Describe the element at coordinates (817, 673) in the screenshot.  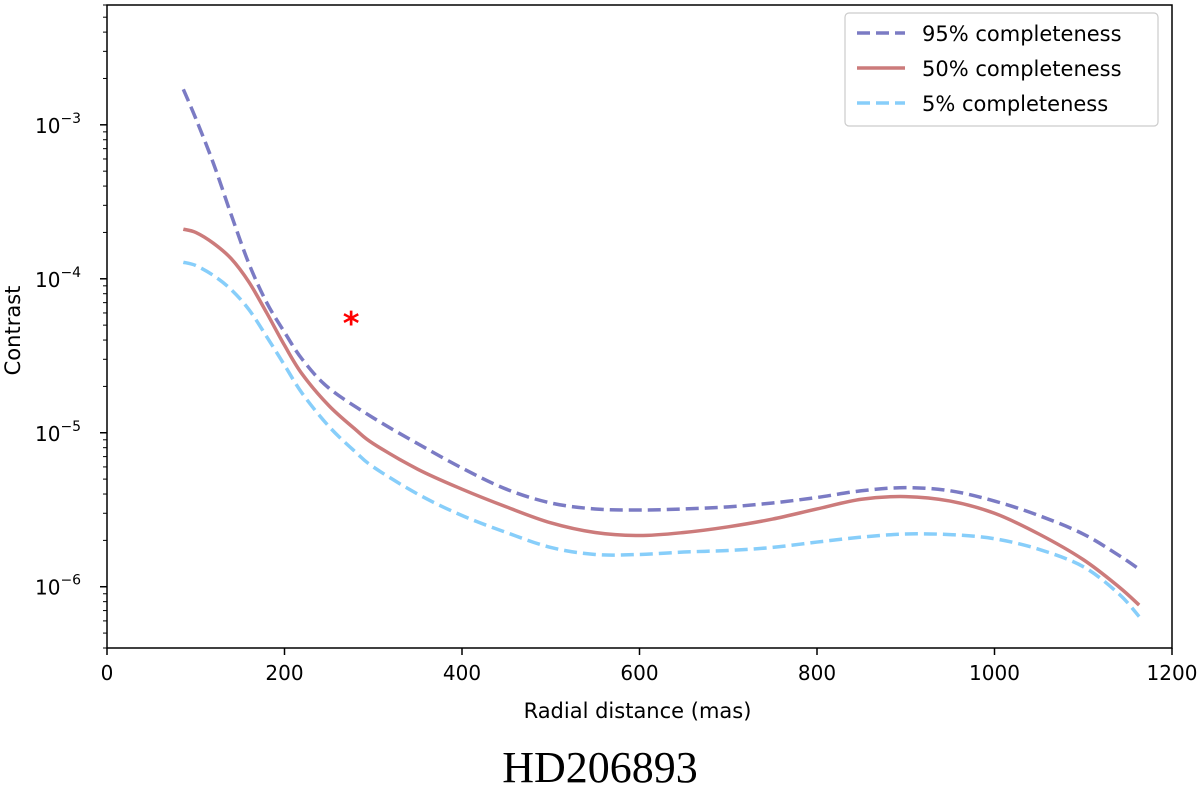
I see `x-tick-label: 800` at that location.